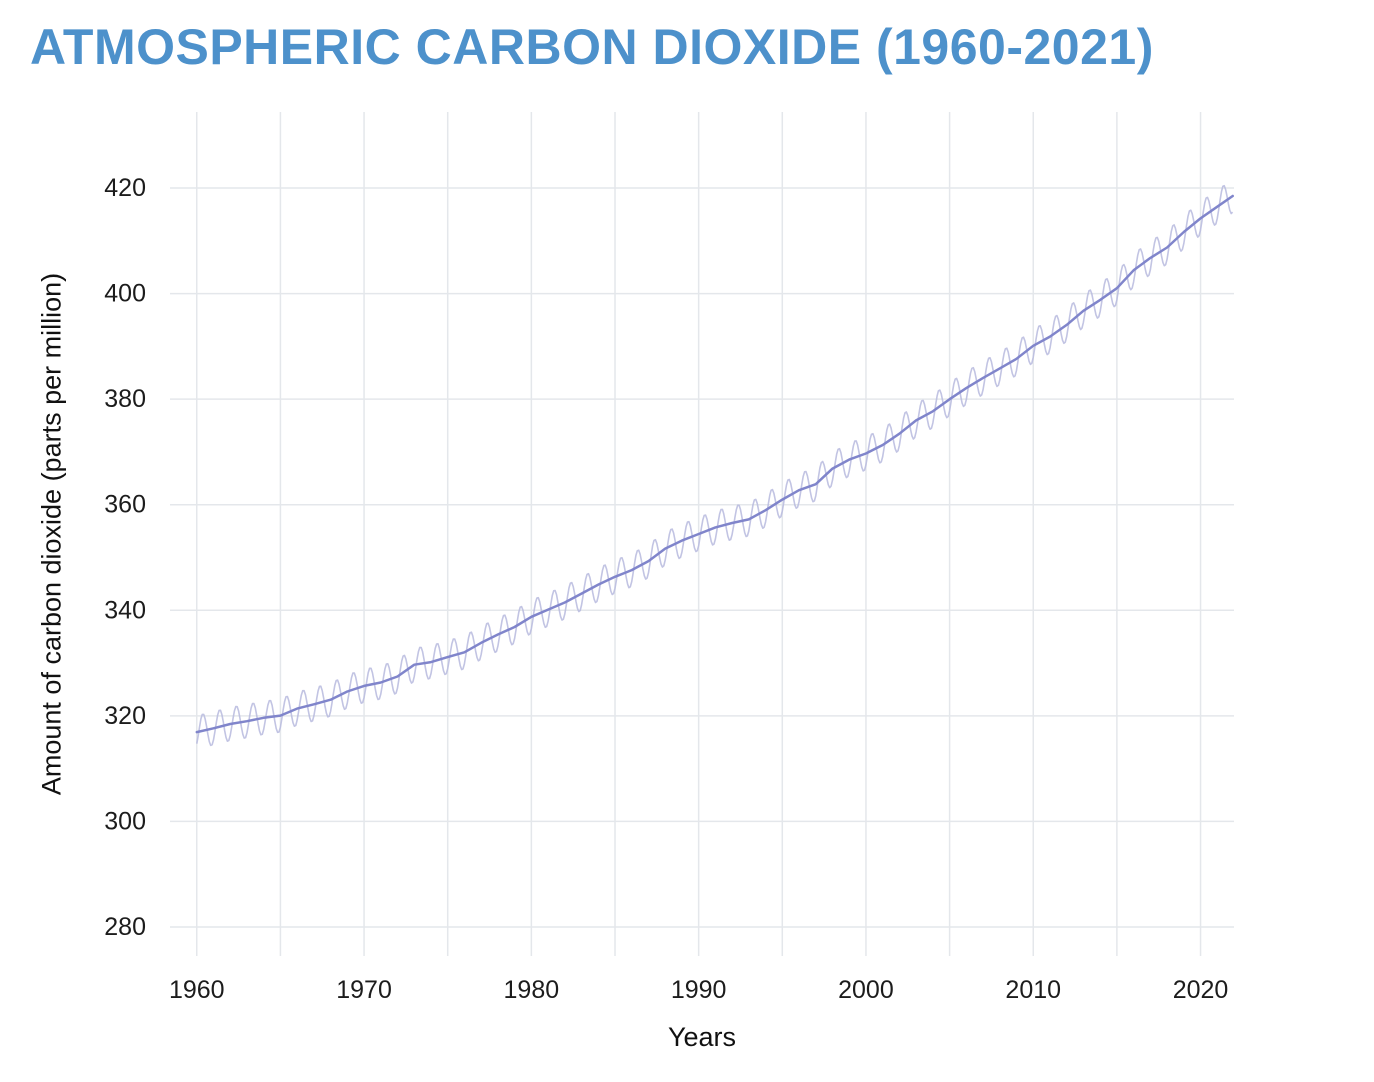  What do you see at coordinates (125, 610) in the screenshot?
I see `y-tick-label: 340` at bounding box center [125, 610].